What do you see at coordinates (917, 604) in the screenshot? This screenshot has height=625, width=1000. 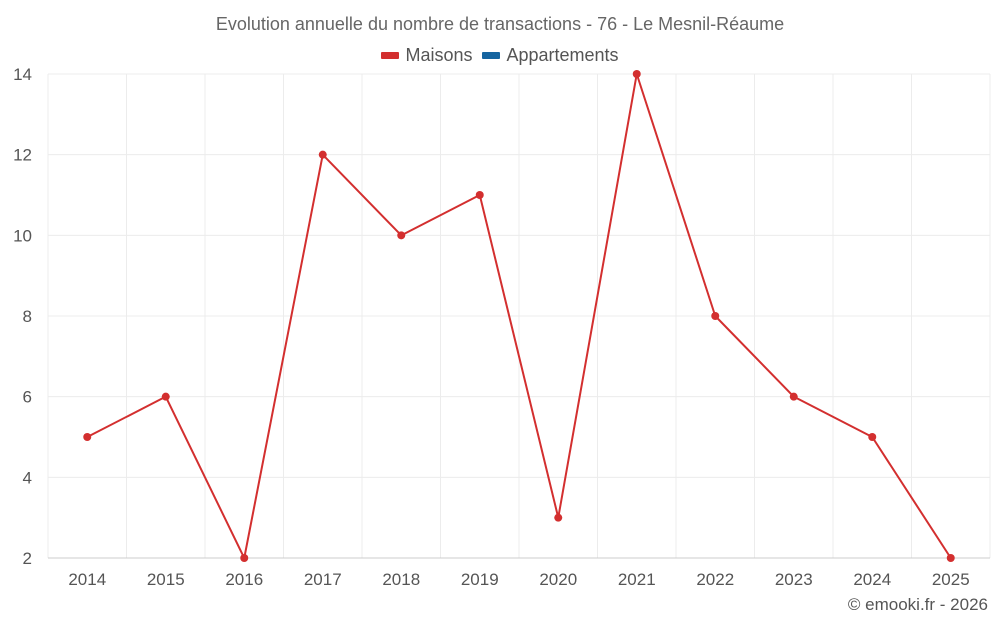 I see `credit-text: © emooki.fr - 2026` at bounding box center [917, 604].